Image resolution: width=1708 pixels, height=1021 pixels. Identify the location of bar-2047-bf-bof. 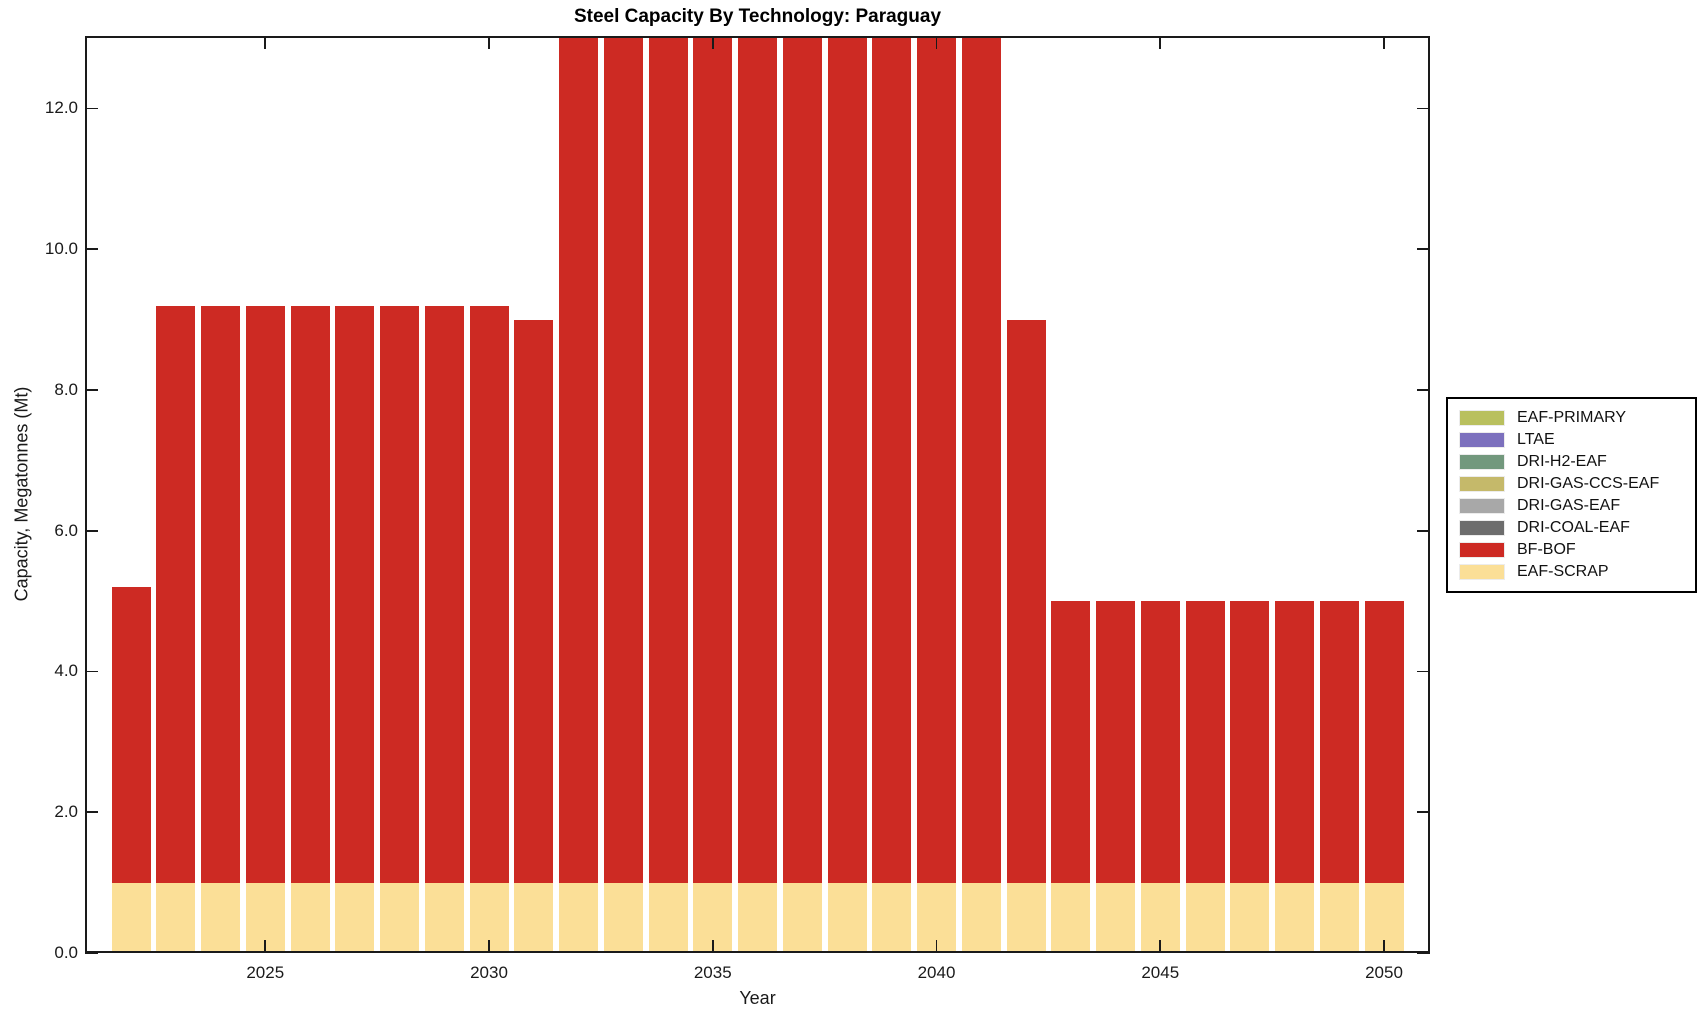
(1250, 742).